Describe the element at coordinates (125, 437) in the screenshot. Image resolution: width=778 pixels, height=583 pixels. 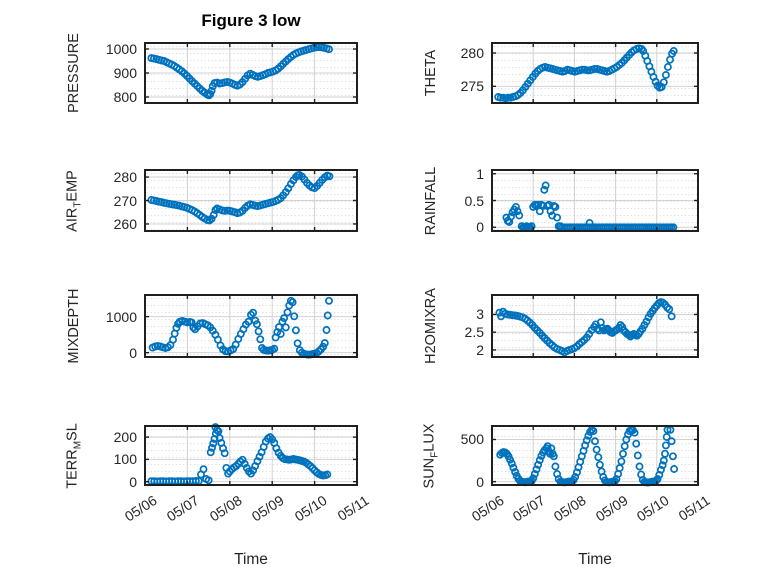
I see `y-tick-label: 200` at that location.